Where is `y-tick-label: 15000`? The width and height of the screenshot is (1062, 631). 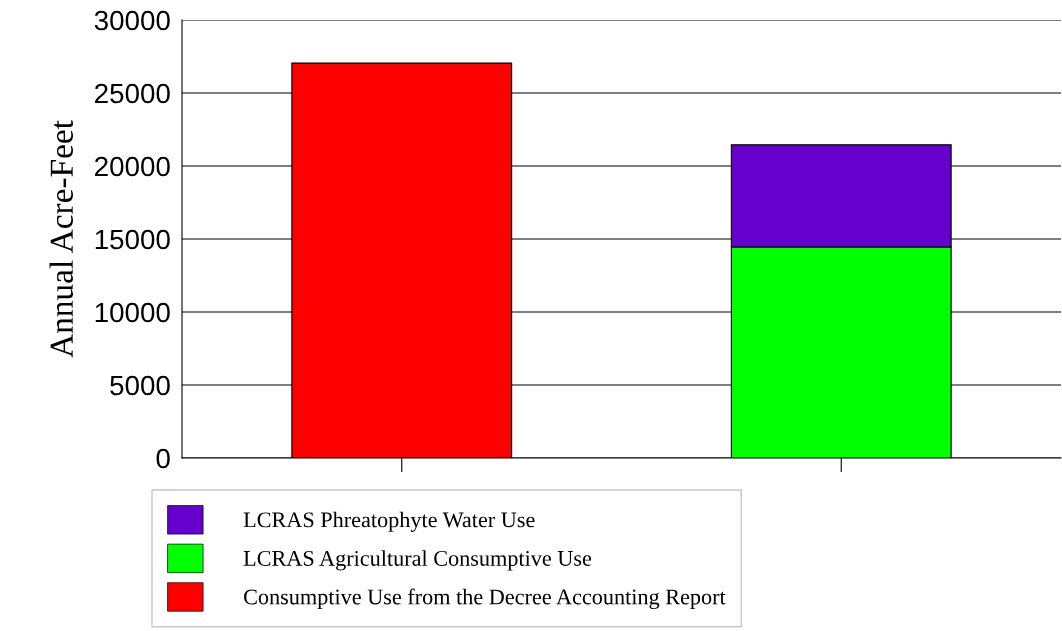 y-tick-label: 15000 is located at coordinates (132, 239).